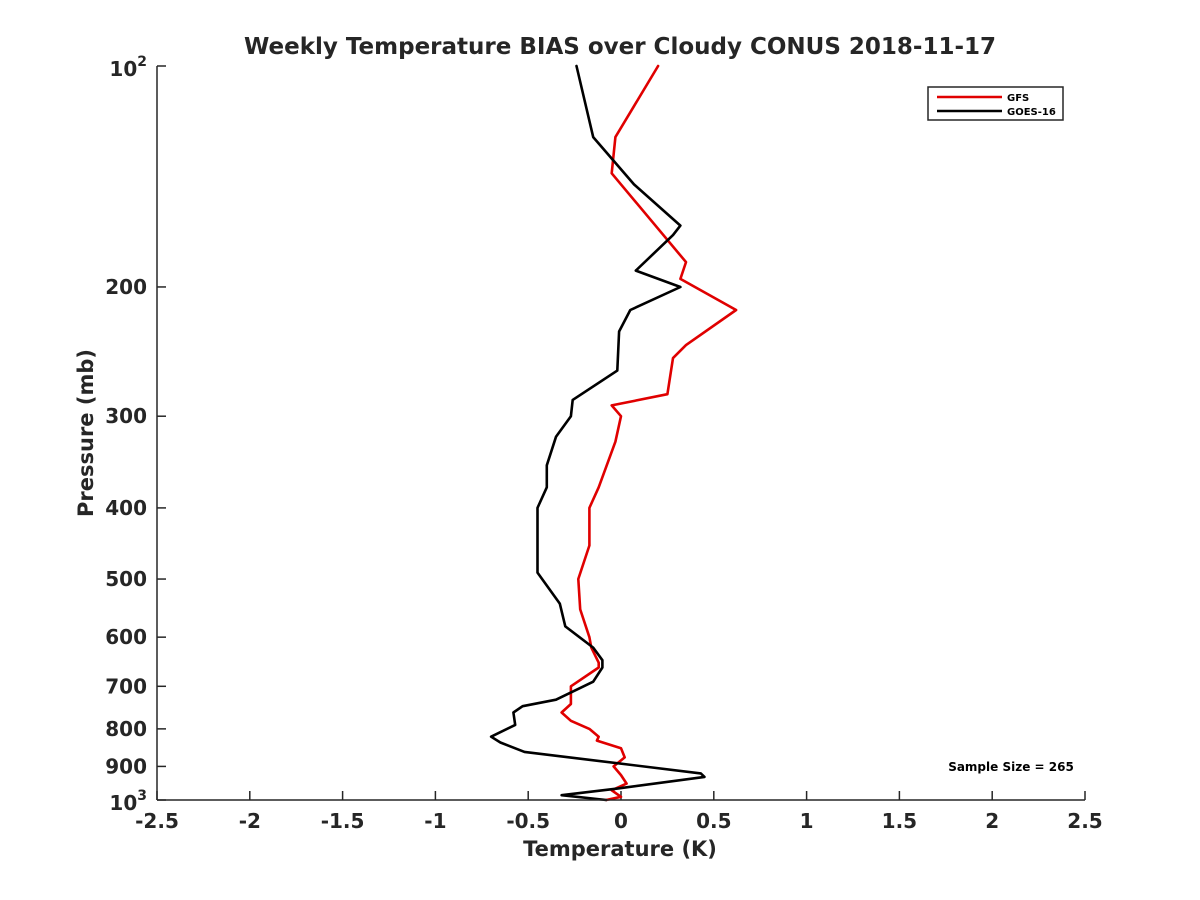  What do you see at coordinates (649, 433) in the screenshot?
I see `series-line-gfs` at bounding box center [649, 433].